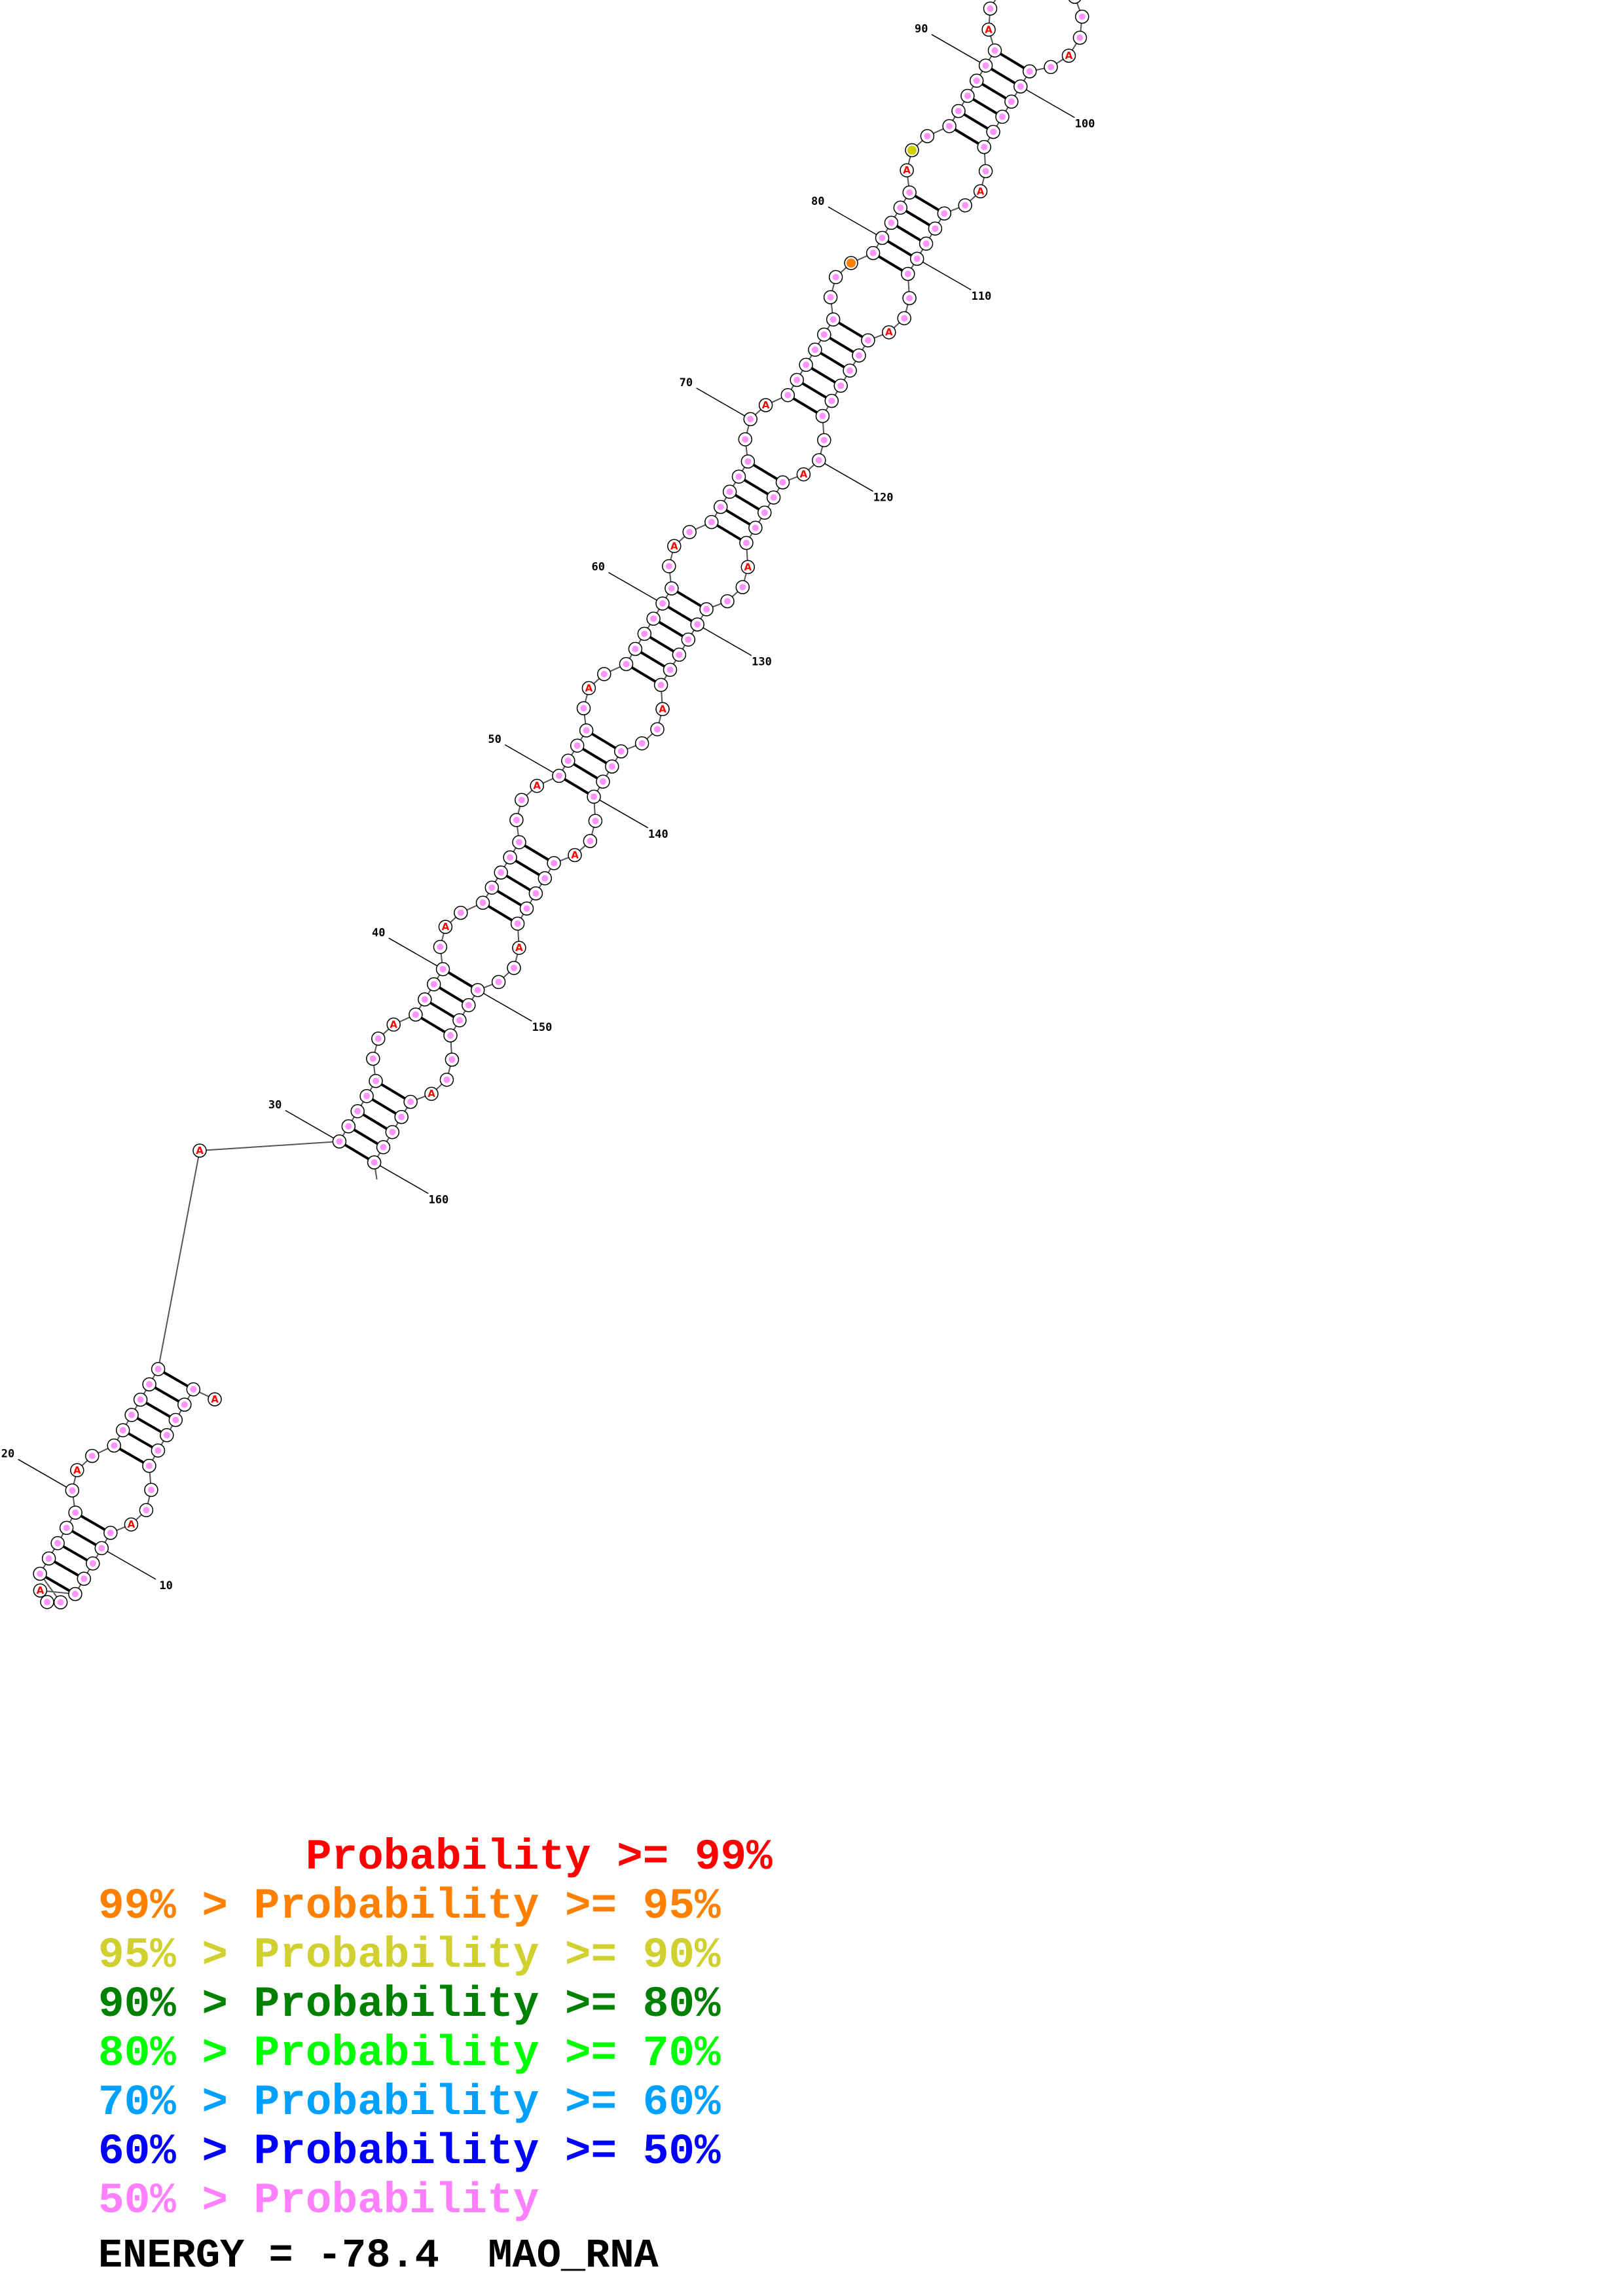  Describe the element at coordinates (817, 201) in the screenshot. I see `index-label-7: 80` at that location.